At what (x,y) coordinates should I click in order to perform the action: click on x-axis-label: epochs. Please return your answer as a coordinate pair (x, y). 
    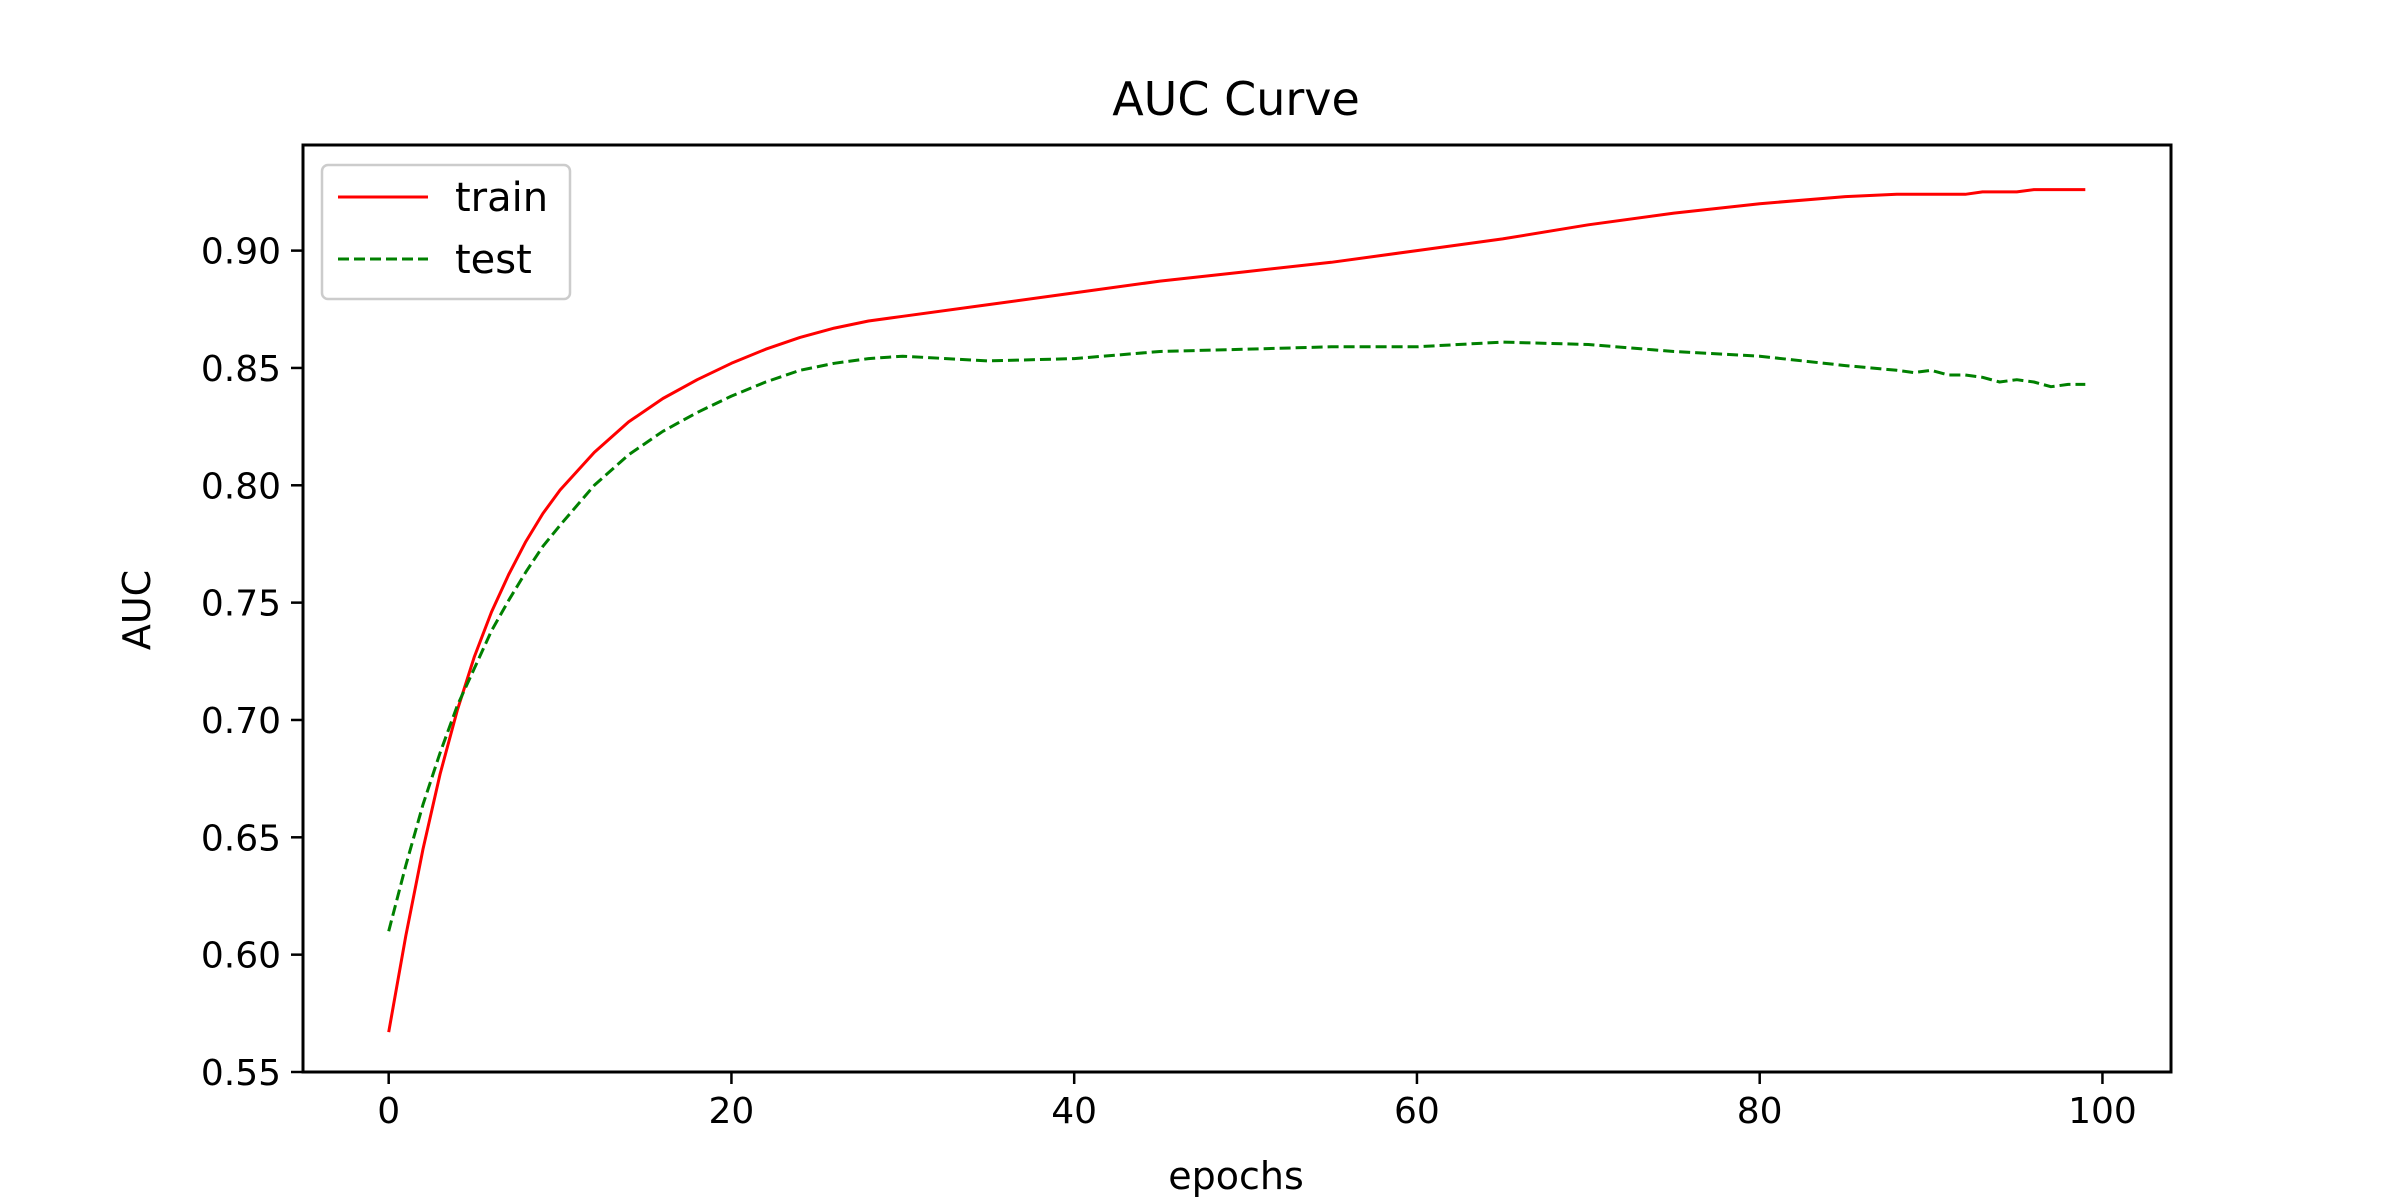
    Looking at the image, I should click on (1236, 1176).